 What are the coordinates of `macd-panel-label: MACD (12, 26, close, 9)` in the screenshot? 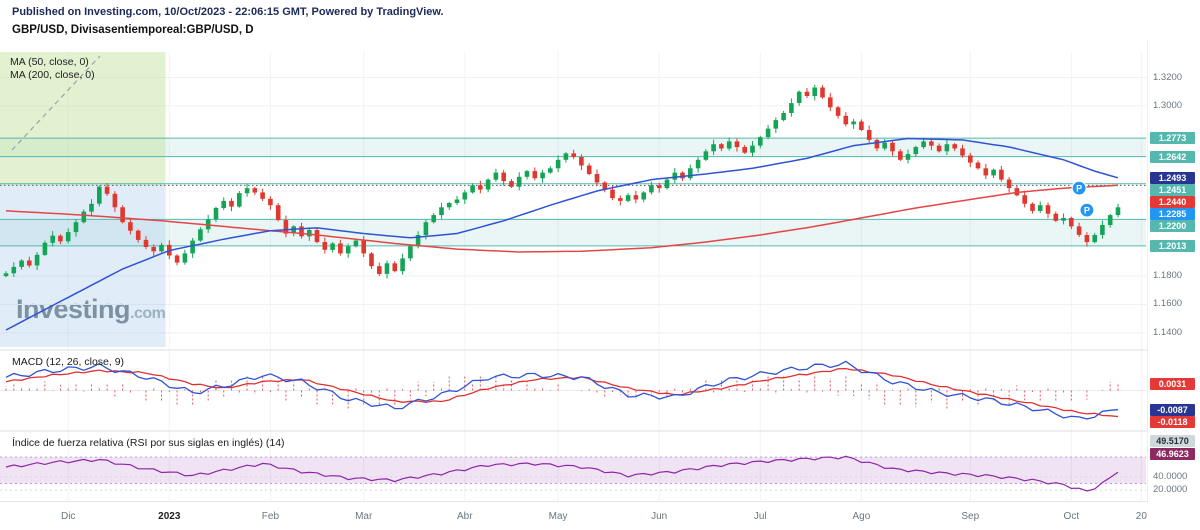 It's located at (68, 362).